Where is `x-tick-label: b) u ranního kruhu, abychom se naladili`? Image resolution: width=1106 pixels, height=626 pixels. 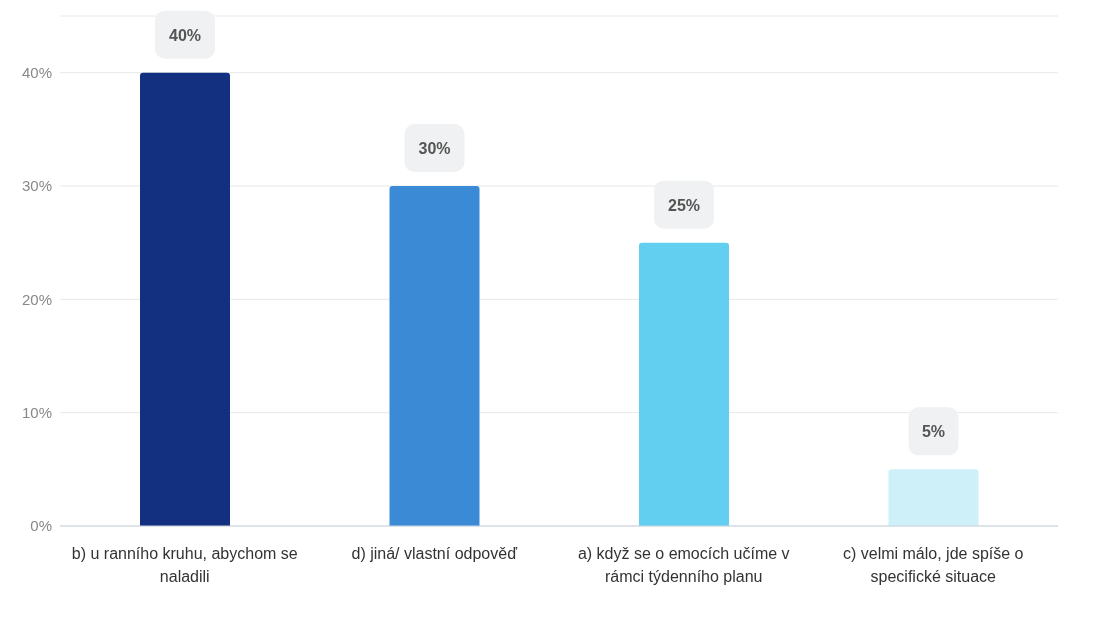 x-tick-label: b) u ranního kruhu, abychom se naladili is located at coordinates (184, 565).